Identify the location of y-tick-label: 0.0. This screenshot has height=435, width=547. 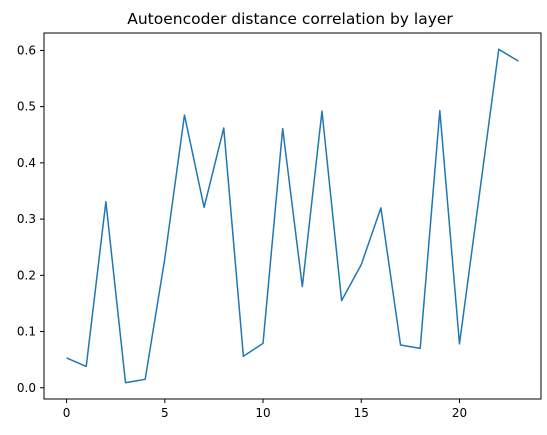
(26, 388).